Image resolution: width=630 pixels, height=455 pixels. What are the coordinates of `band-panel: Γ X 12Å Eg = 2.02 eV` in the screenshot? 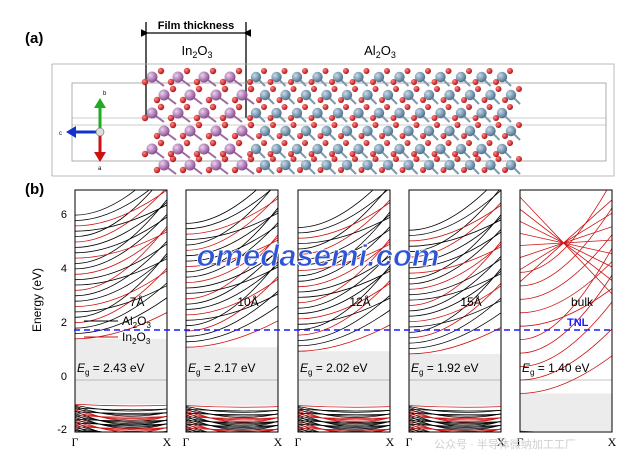 It's located at (345, 319).